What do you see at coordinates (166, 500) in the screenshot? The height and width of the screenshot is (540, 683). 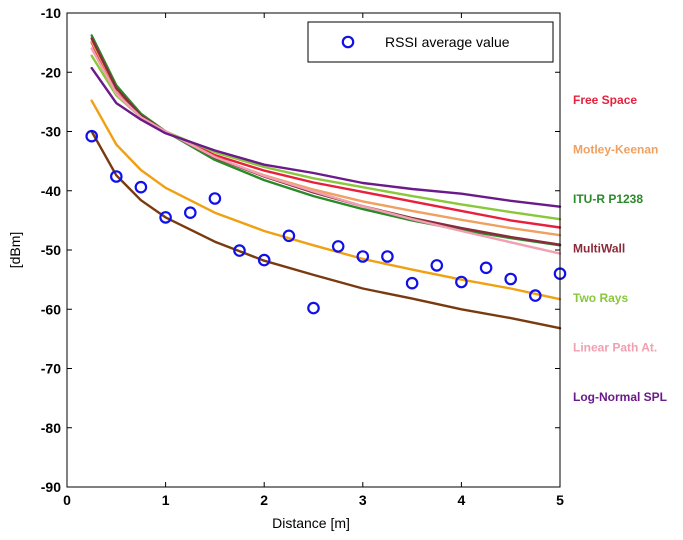 I see `x-tick-label: 1` at bounding box center [166, 500].